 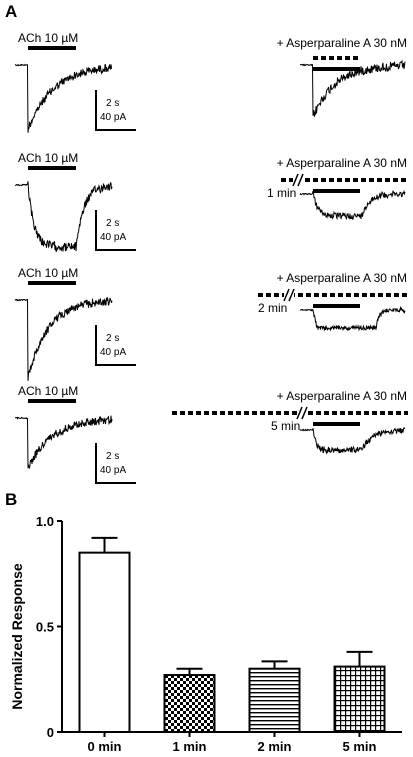 What do you see at coordinates (285, 426) in the screenshot?
I see `incubation-time-label: 5 min` at bounding box center [285, 426].